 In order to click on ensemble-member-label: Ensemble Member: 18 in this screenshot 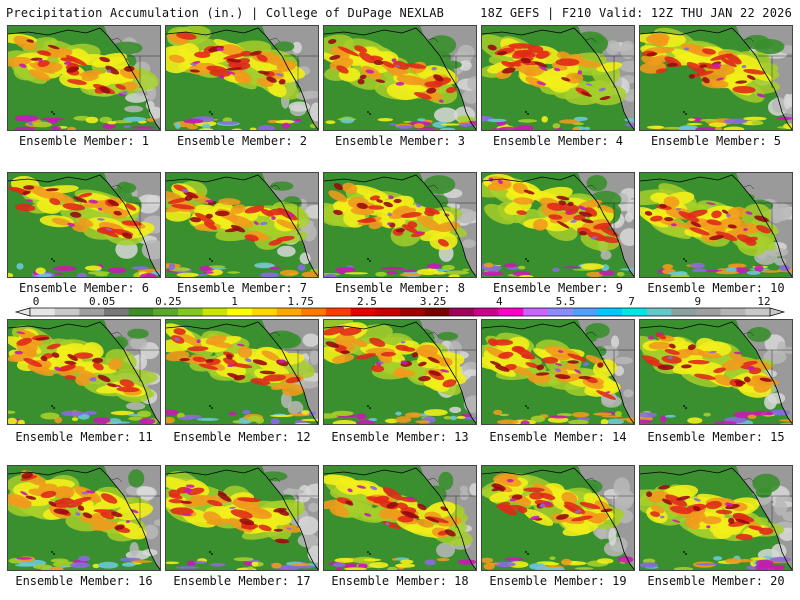, I will do `click(400, 581)`.